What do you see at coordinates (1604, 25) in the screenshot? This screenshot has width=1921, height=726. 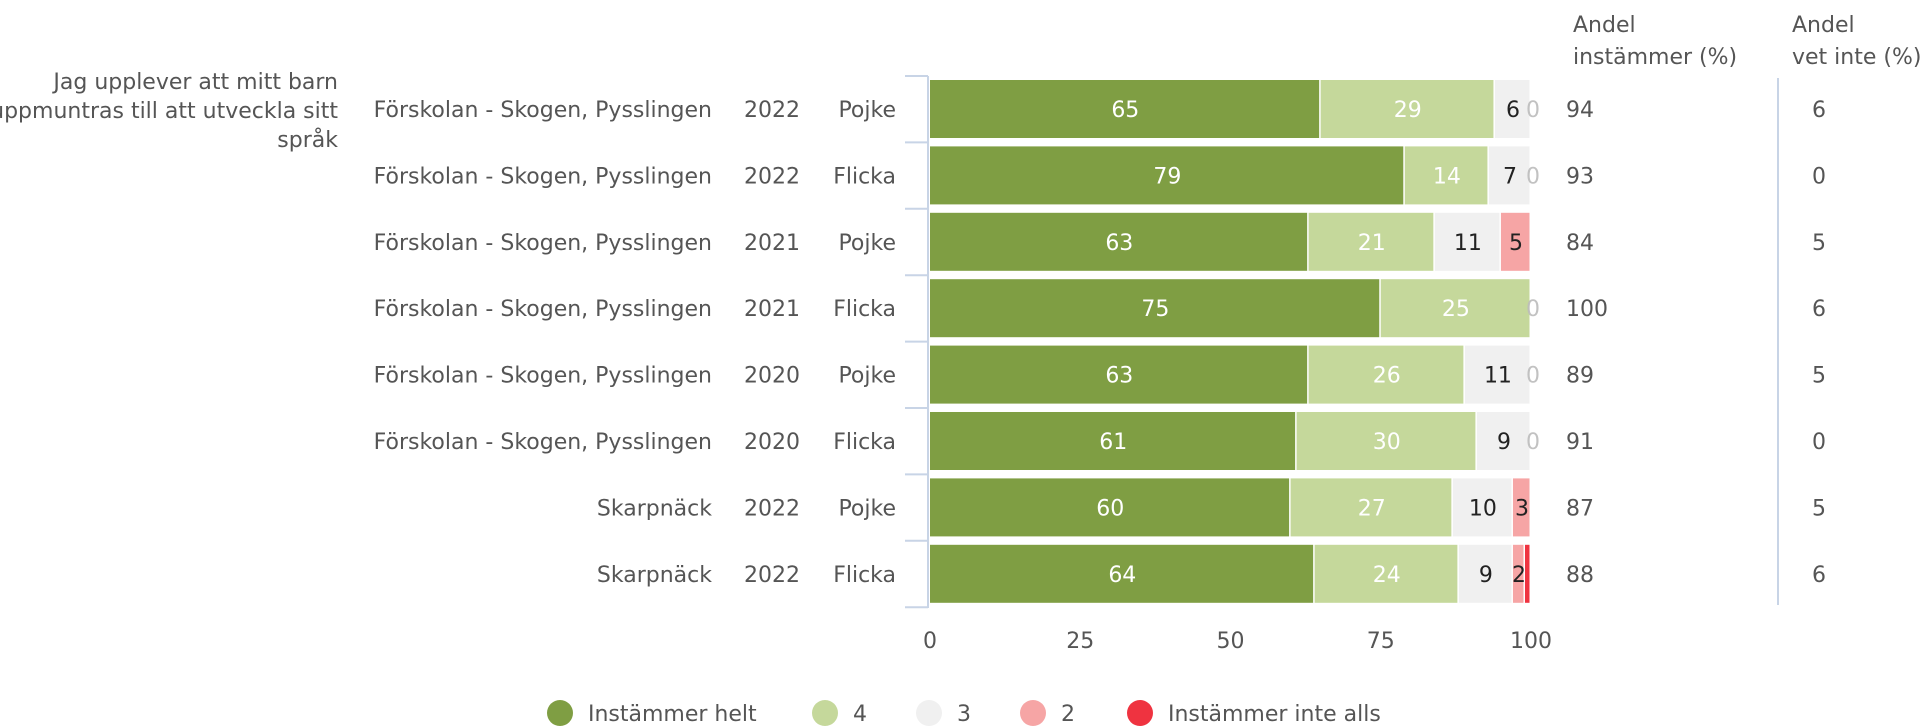 I see `agree-column-header: Andel` at bounding box center [1604, 25].